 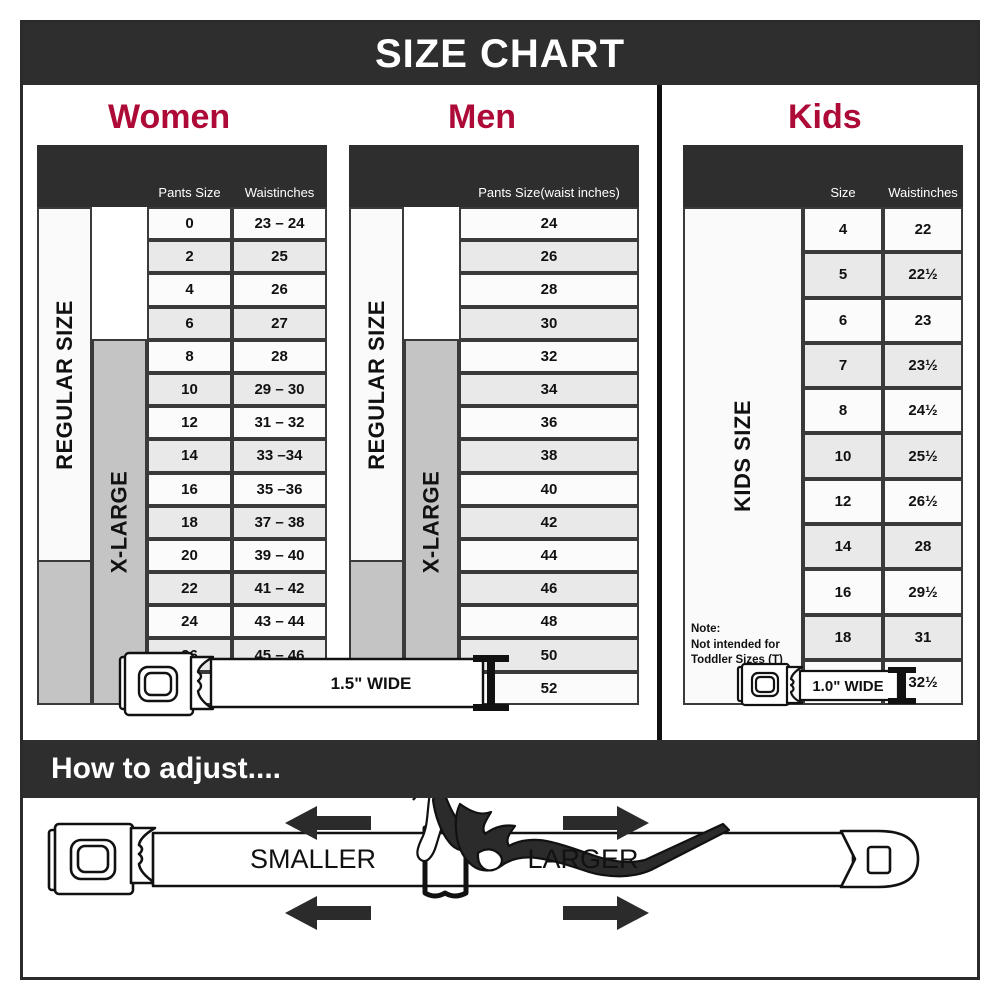 I want to click on column-header-line: inches, so click(x=295, y=193).